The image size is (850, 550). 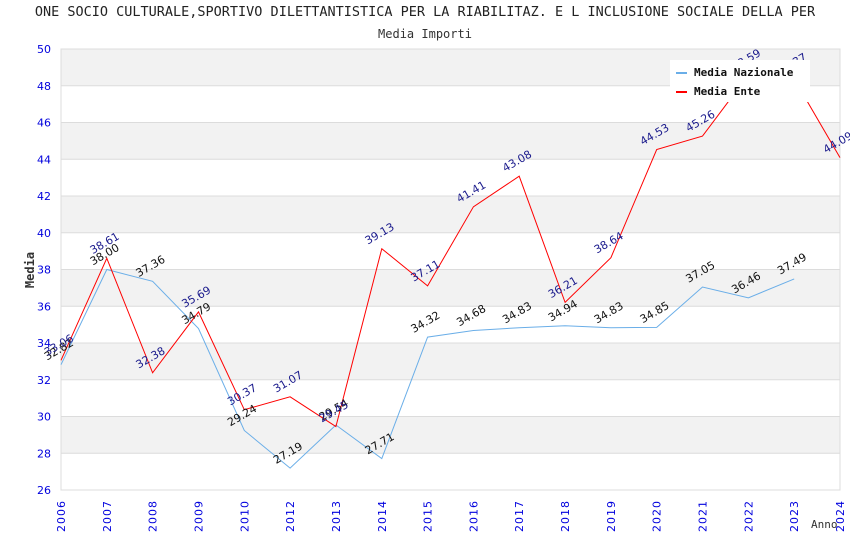 I want to click on legend: Media Nazionale Media Ente, so click(x=740, y=81).